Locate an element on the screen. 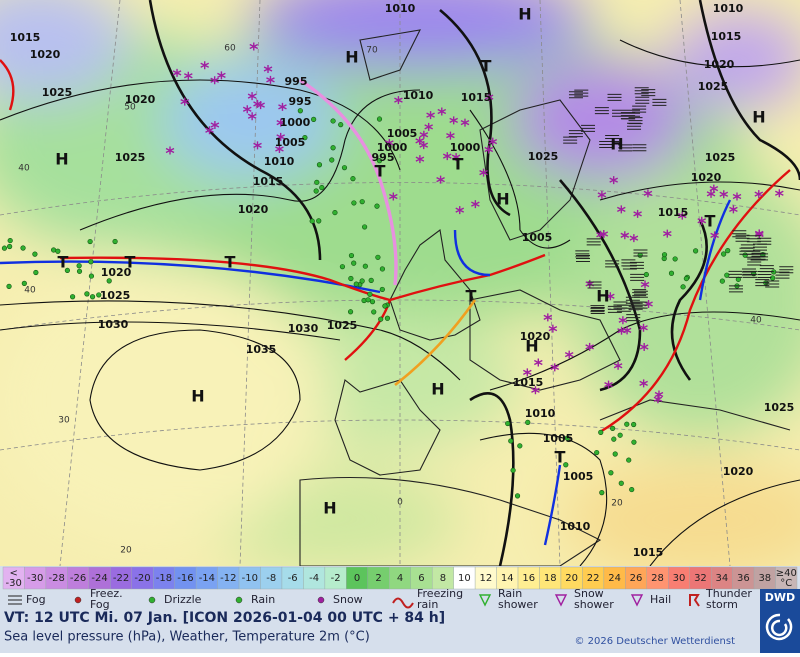  scale-label: 2 is located at coordinates (378, 578).